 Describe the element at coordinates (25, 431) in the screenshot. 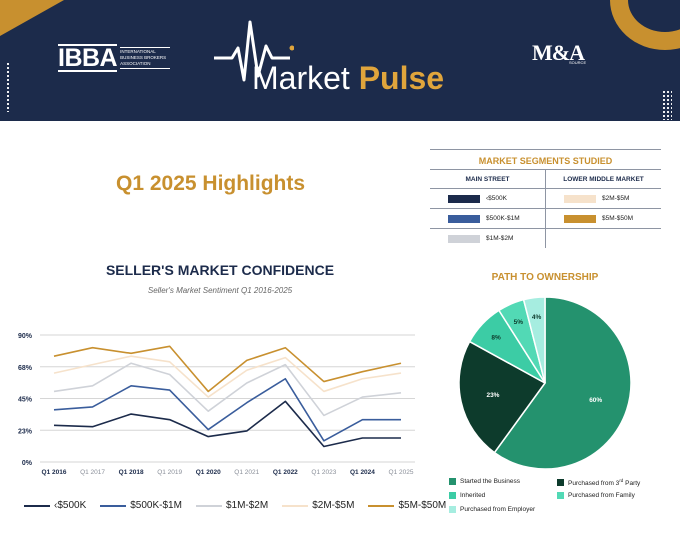

I see `y-tick-label: 23%` at that location.